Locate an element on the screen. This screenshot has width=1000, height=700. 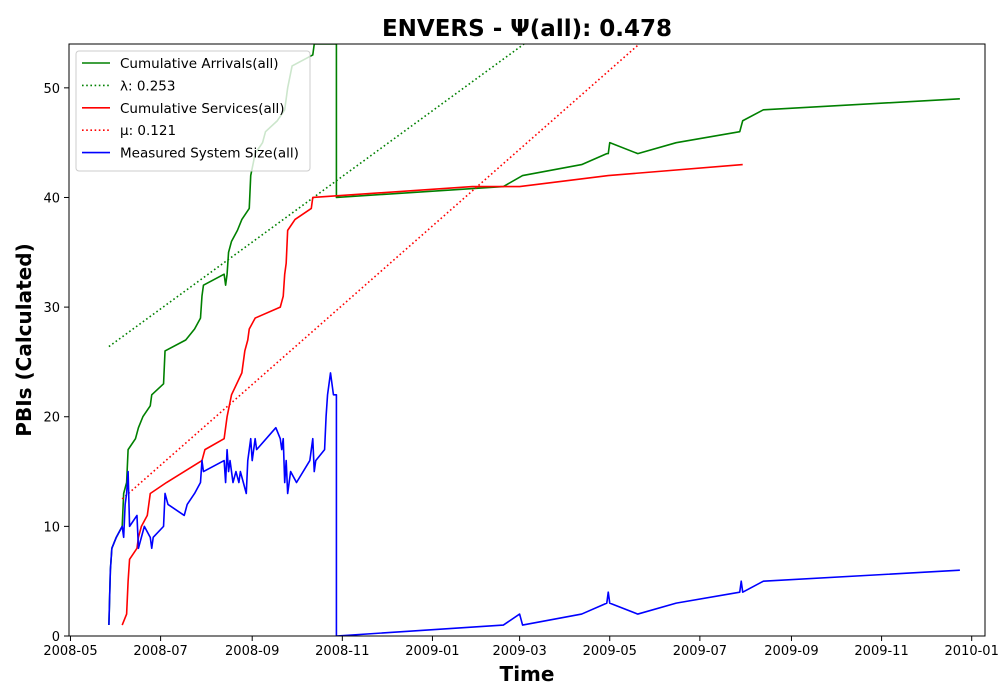
y-axis-label: PBIs (Calculated) is located at coordinates (24, 339).